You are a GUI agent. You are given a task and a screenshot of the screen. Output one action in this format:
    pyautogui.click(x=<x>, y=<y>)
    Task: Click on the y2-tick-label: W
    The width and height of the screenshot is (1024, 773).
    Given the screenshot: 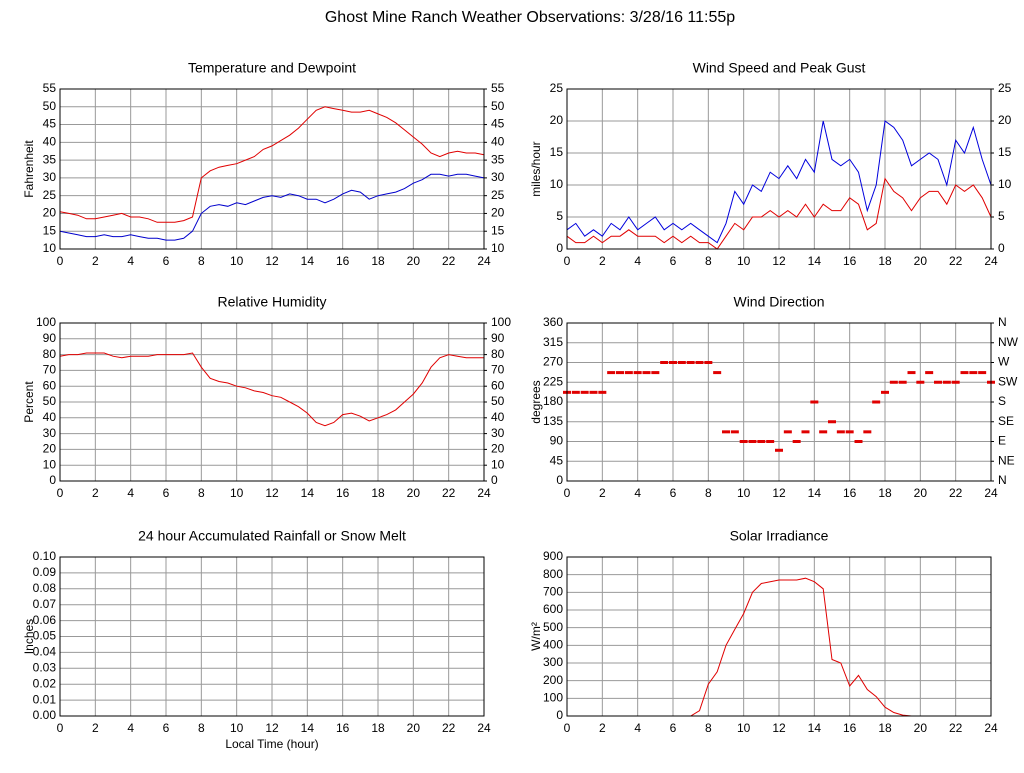 What is the action you would take?
    pyautogui.click(x=1004, y=362)
    